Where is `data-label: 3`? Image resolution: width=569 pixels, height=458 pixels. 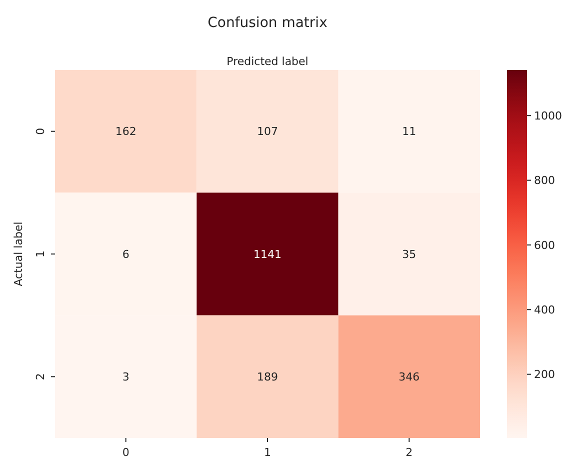
data-label: 3 is located at coordinates (126, 377).